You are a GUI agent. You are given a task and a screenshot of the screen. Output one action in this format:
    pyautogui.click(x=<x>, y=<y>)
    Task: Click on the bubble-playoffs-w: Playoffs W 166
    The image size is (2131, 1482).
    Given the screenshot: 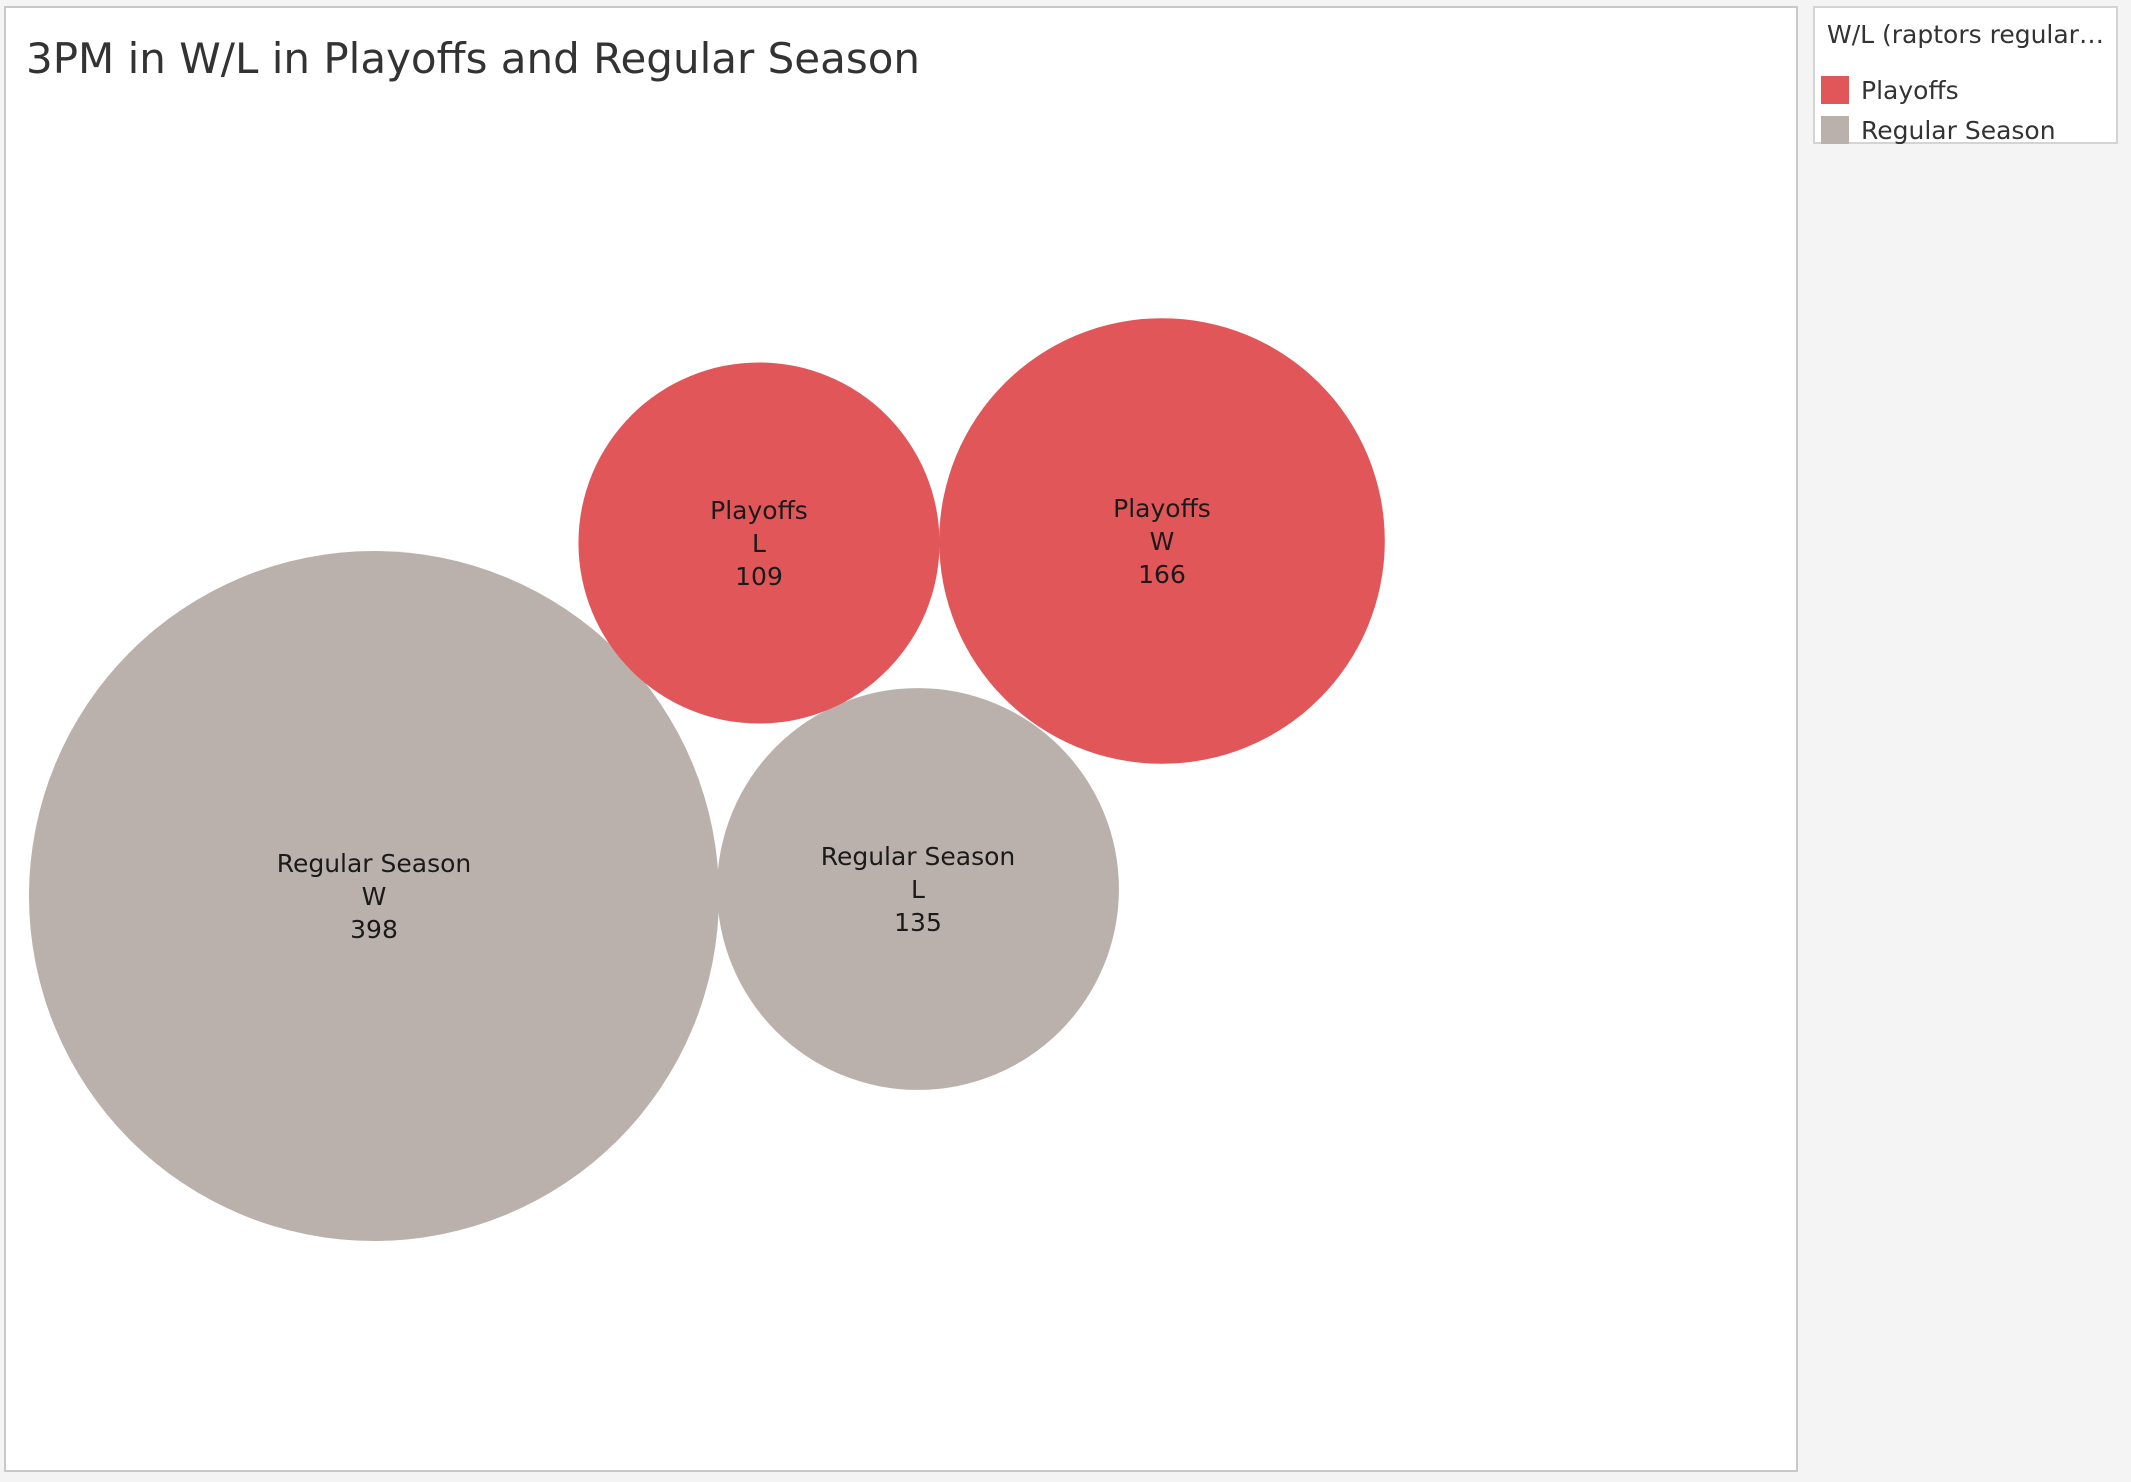 What is the action you would take?
    pyautogui.click(x=1162, y=541)
    